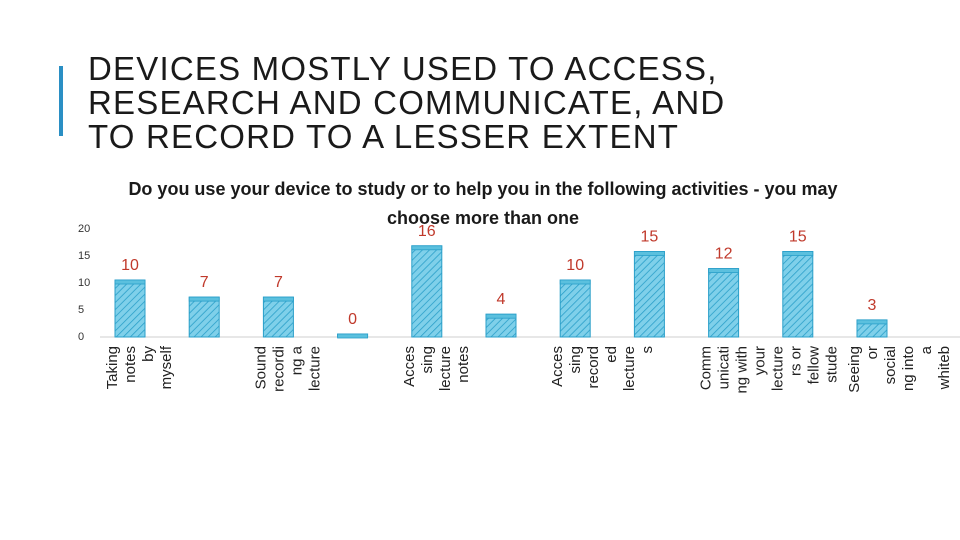  Describe the element at coordinates (890, 365) in the screenshot. I see `category-label: social` at that location.